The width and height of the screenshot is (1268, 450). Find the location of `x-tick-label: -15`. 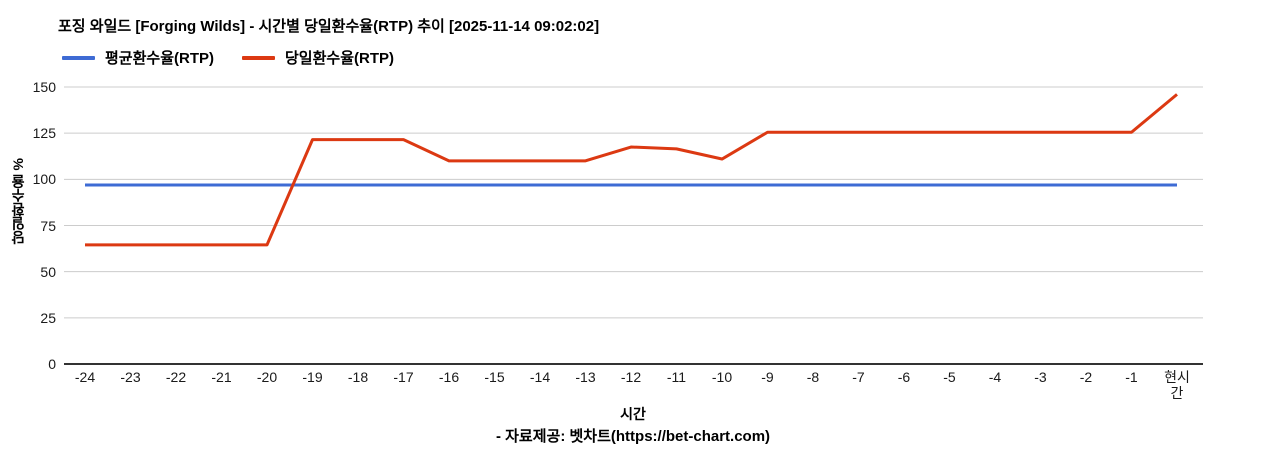

x-tick-label: -15 is located at coordinates (494, 377).